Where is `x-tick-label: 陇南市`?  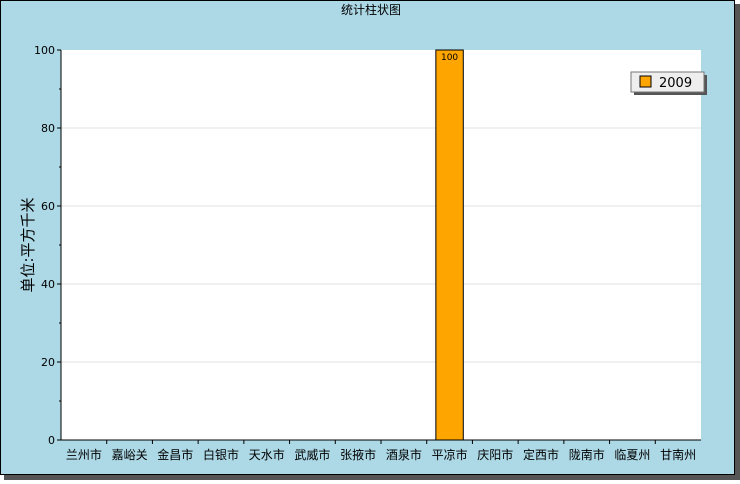 x-tick-label: 陇南市 is located at coordinates (587, 454).